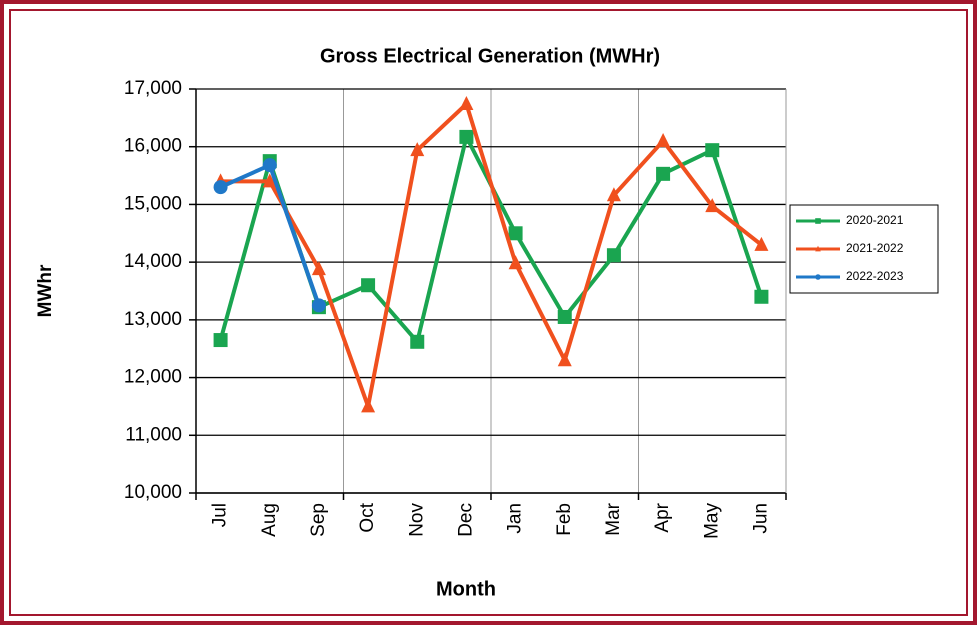 The height and width of the screenshot is (625, 977). What do you see at coordinates (318, 520) in the screenshot?
I see `x-tick-label: Sep` at bounding box center [318, 520].